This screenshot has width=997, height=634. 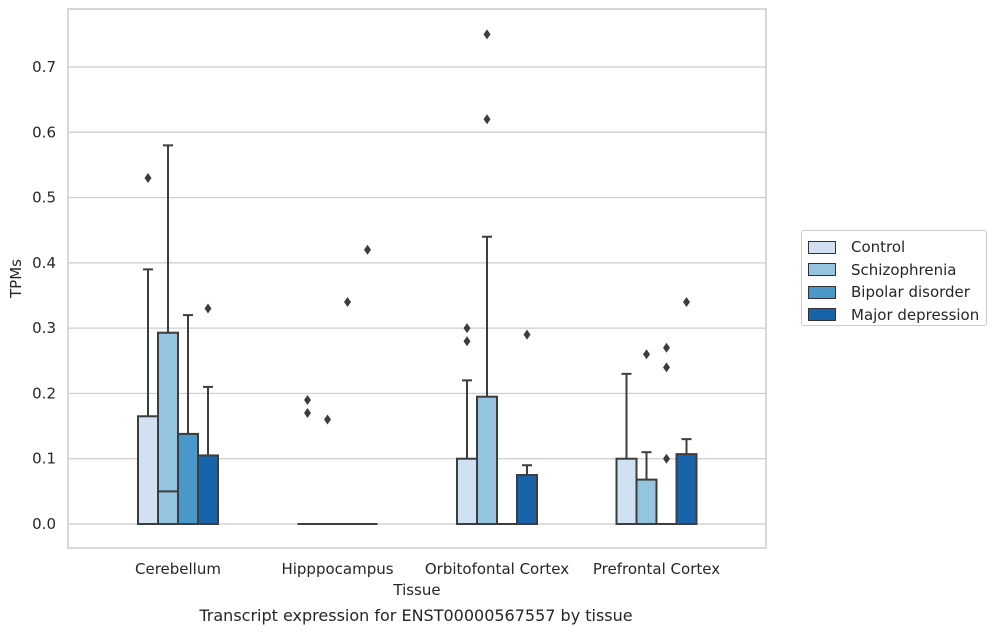 I want to click on legend-item-schizophrenia: Schizophrenia, so click(x=897, y=270).